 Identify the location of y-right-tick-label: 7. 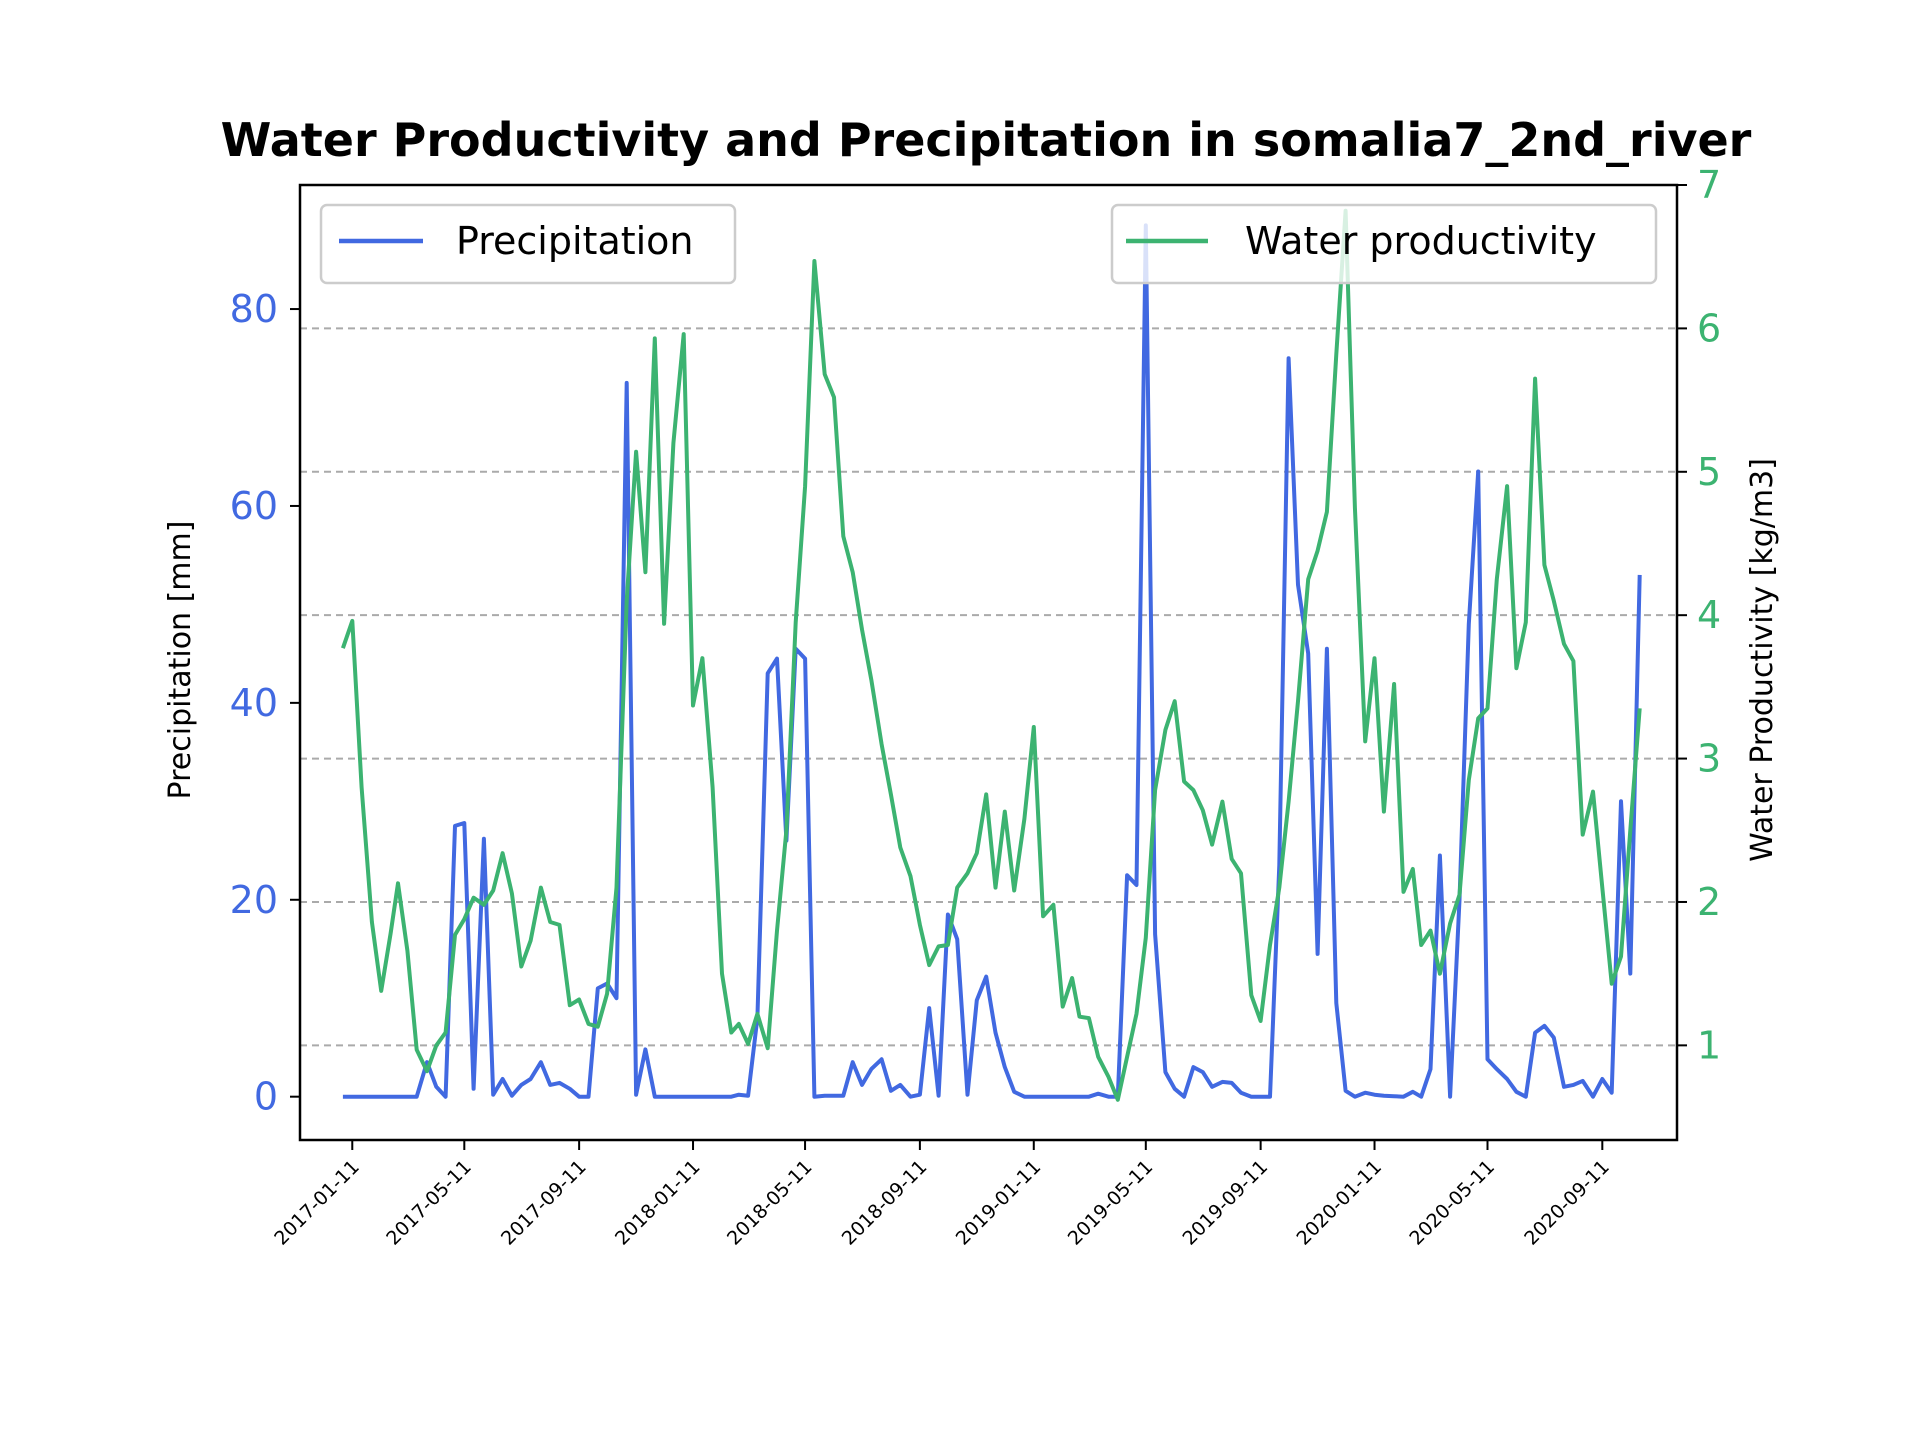
(1709, 185).